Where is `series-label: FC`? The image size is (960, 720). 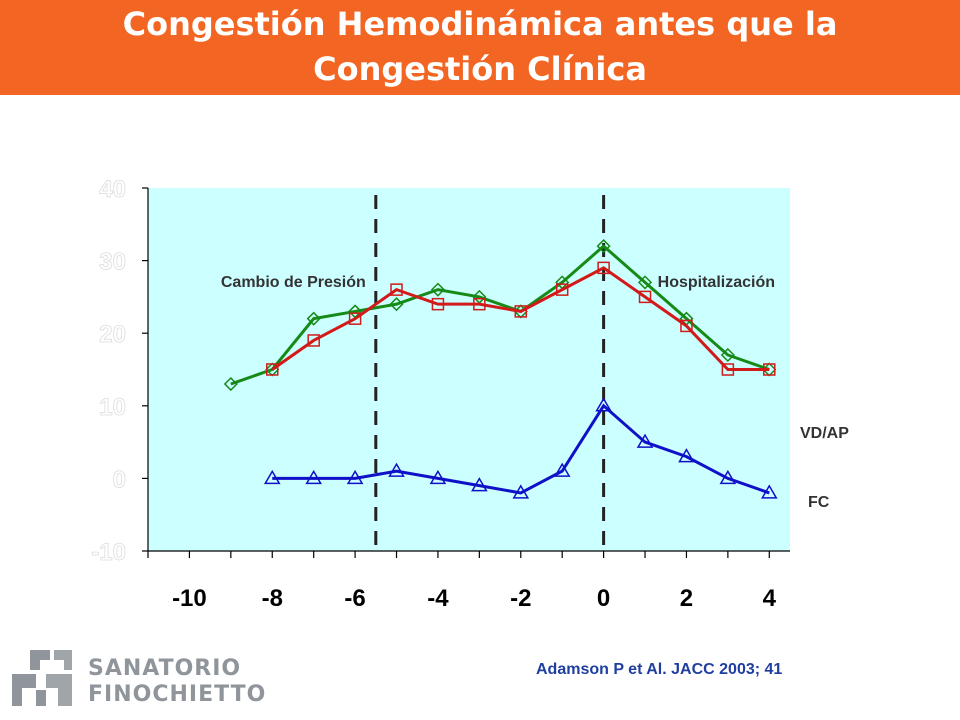 series-label: FC is located at coordinates (819, 502).